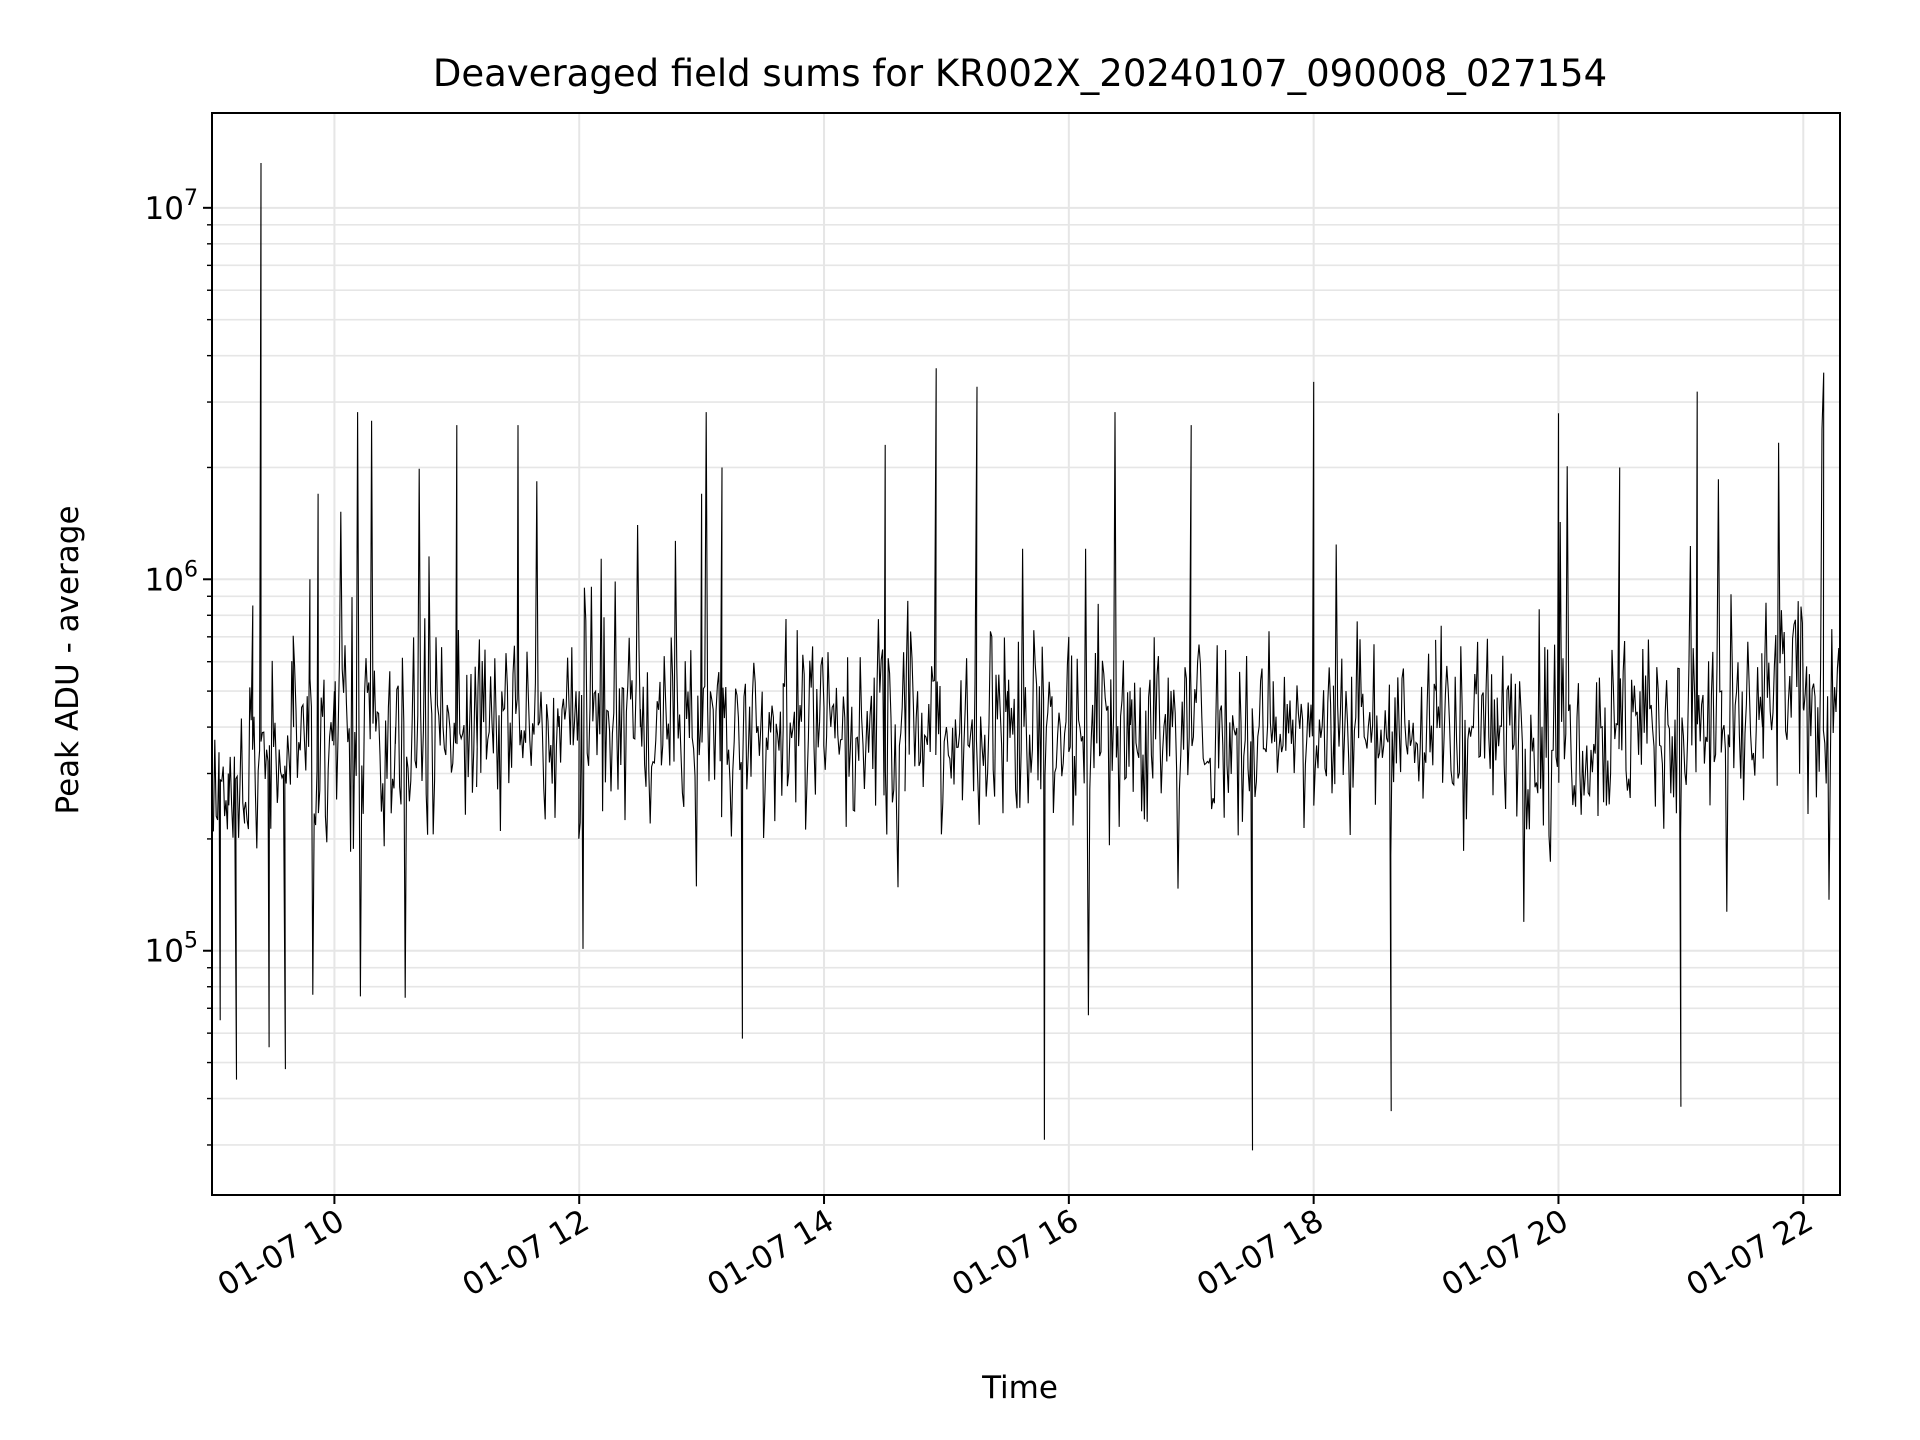 Image resolution: width=1920 pixels, height=1440 pixels. I want to click on y-tick-label: 10⁵, so click(171, 949).